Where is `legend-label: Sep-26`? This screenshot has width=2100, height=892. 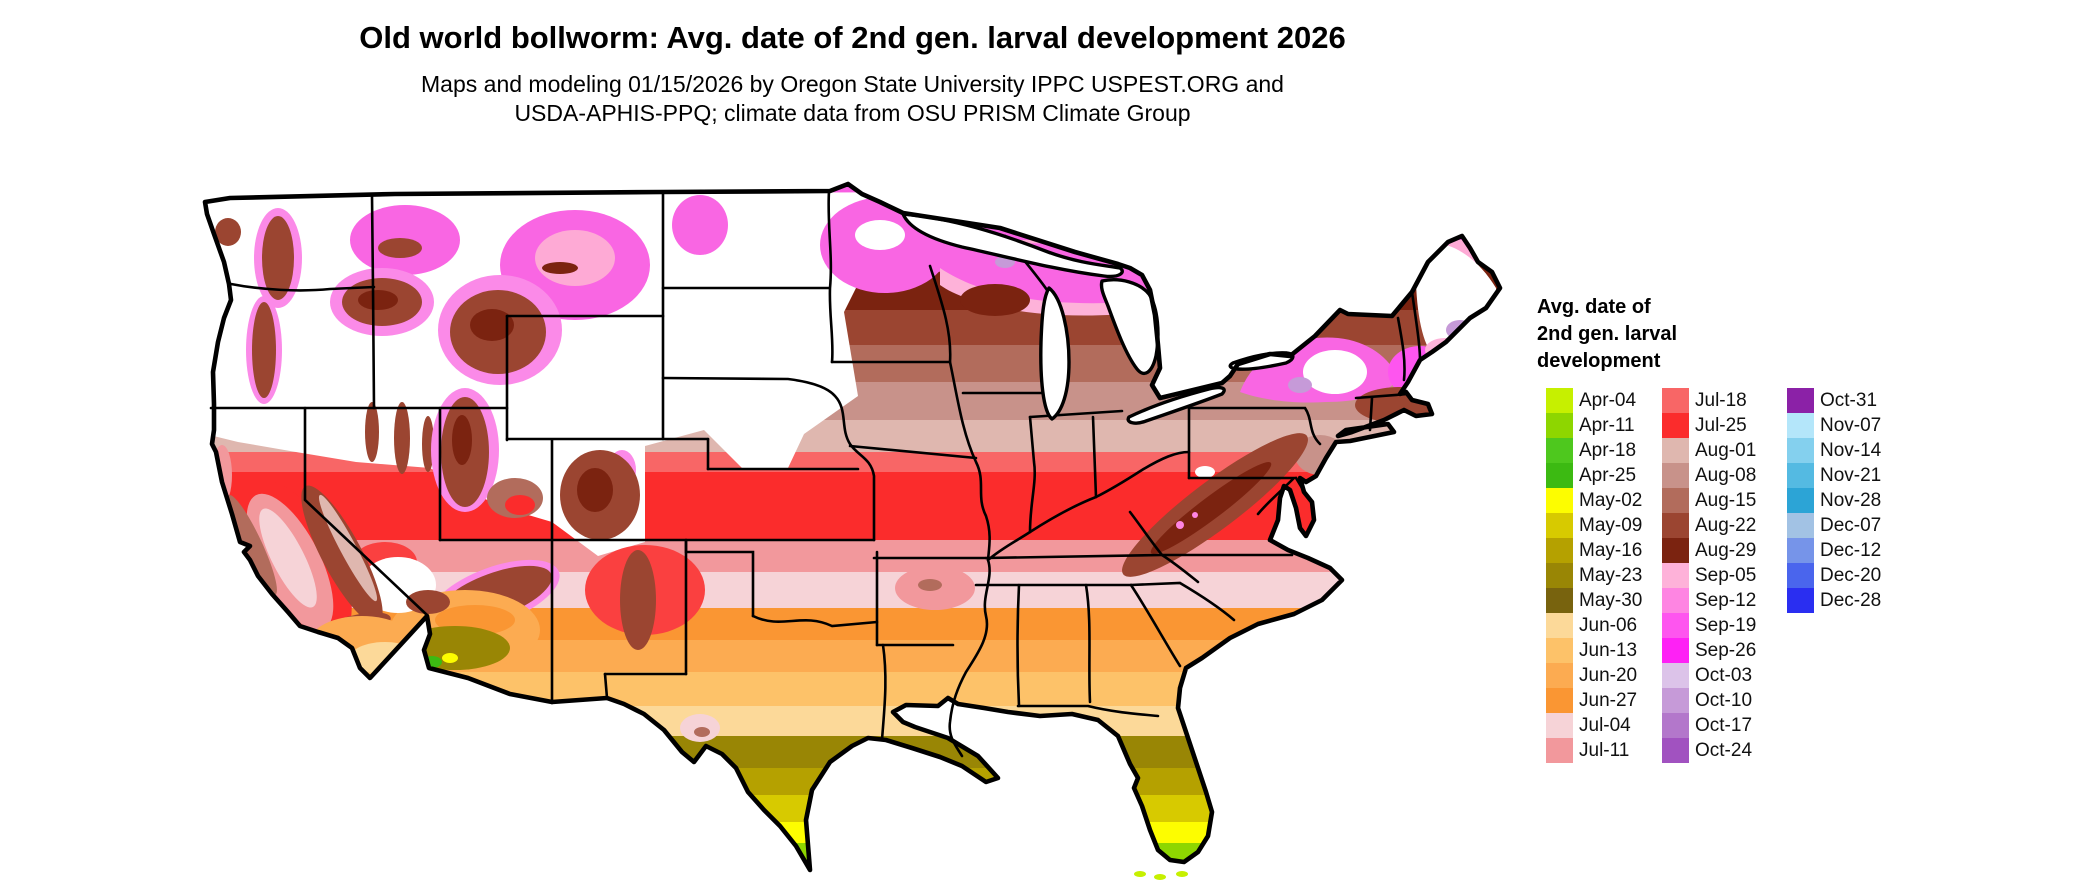
legend-label: Sep-26 is located at coordinates (1726, 650).